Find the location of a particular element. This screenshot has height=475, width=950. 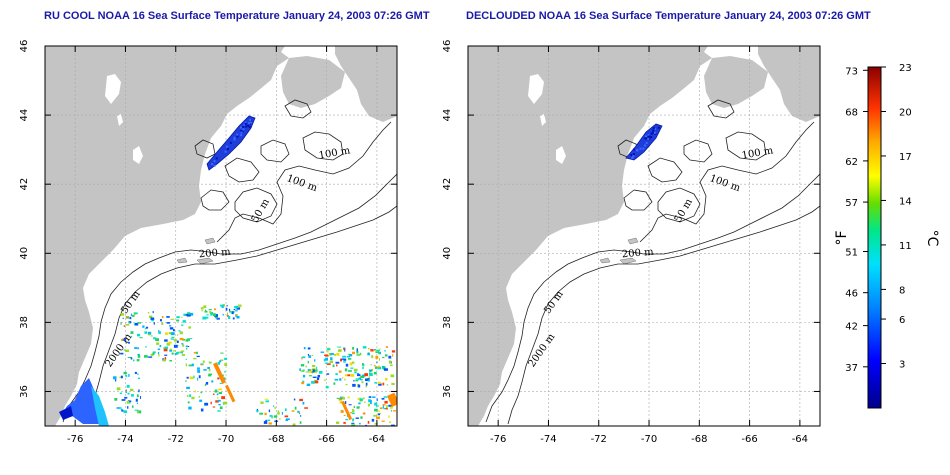

sst-cape-hatteras-warm is located at coordinates (100, 406).